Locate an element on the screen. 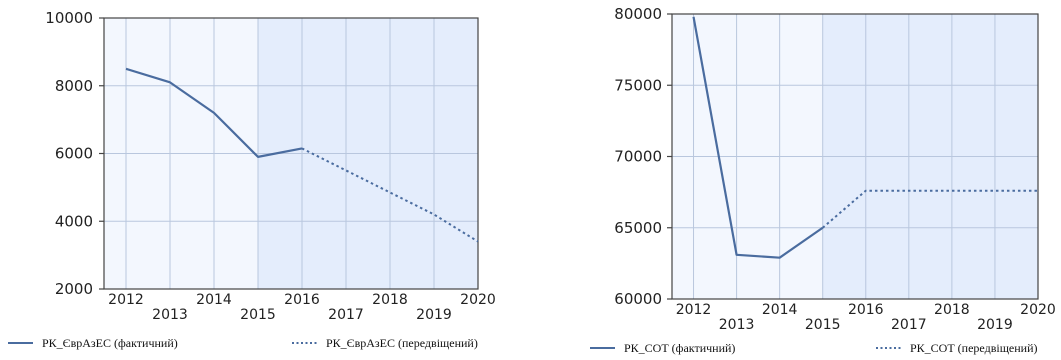 This screenshot has width=1061, height=360. legend-label: РК_ЄврАзЕС (фактичний) is located at coordinates (110, 343).